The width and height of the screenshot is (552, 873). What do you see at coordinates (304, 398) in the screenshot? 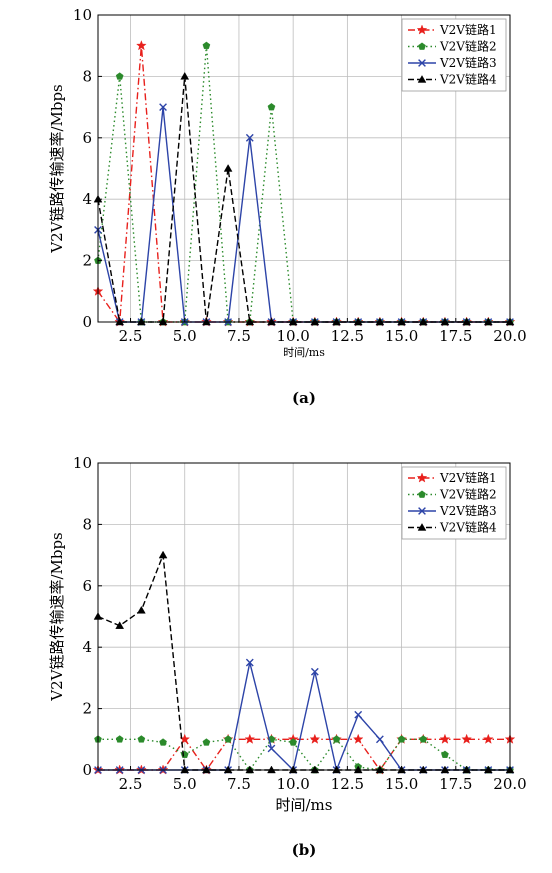
I see `panel-label-a: (a)` at bounding box center [304, 398].